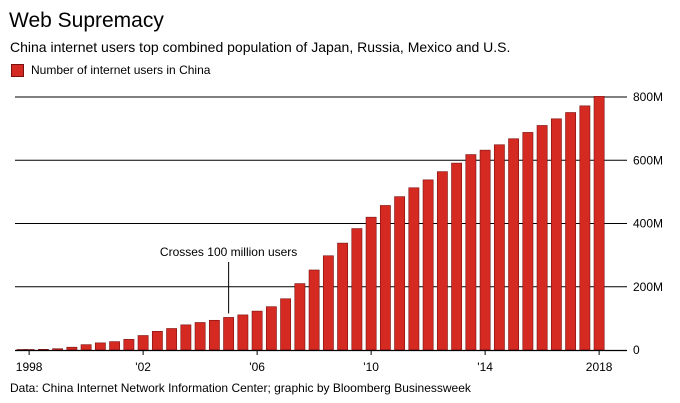  I want to click on legend: Number of internet users in China, so click(110, 70).